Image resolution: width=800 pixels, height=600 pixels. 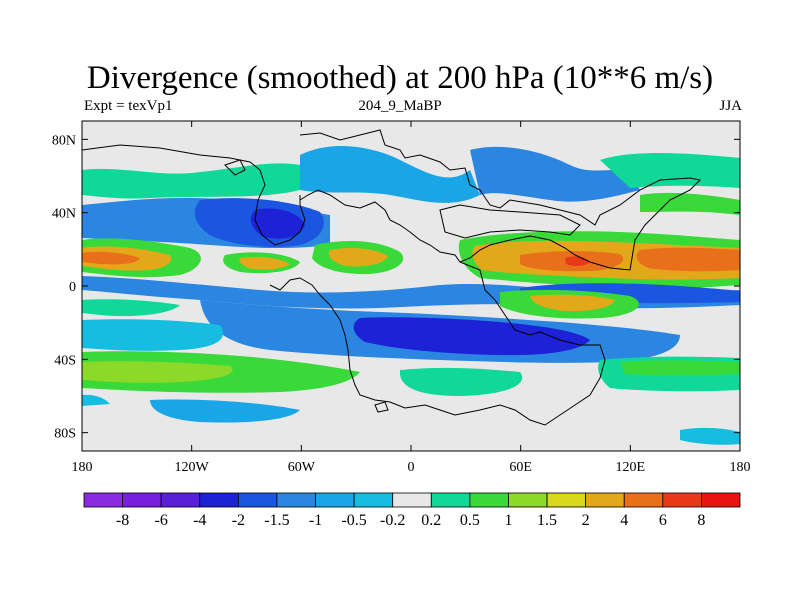 What do you see at coordinates (411, 467) in the screenshot?
I see `lon-tick-label: 0` at bounding box center [411, 467].